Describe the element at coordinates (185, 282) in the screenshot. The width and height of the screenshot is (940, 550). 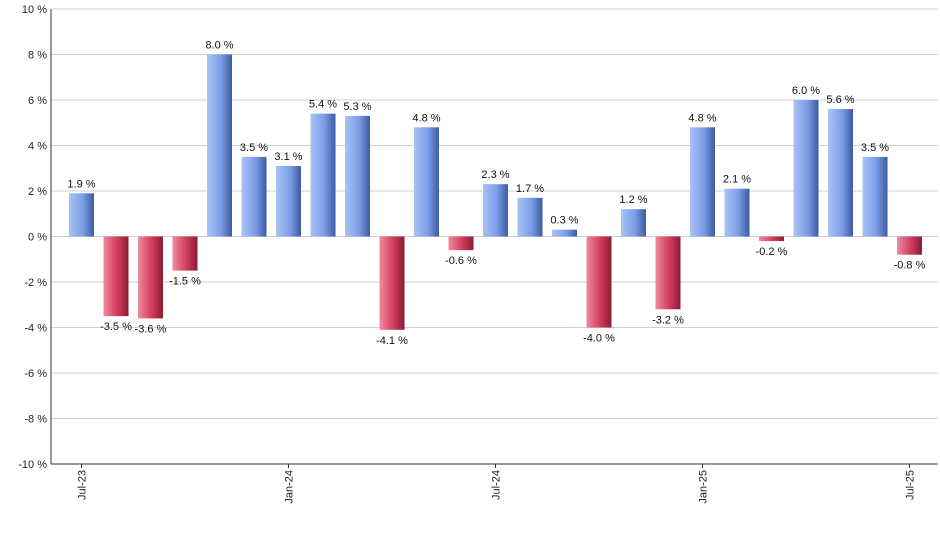
I see `data-label: -1.5 %` at that location.